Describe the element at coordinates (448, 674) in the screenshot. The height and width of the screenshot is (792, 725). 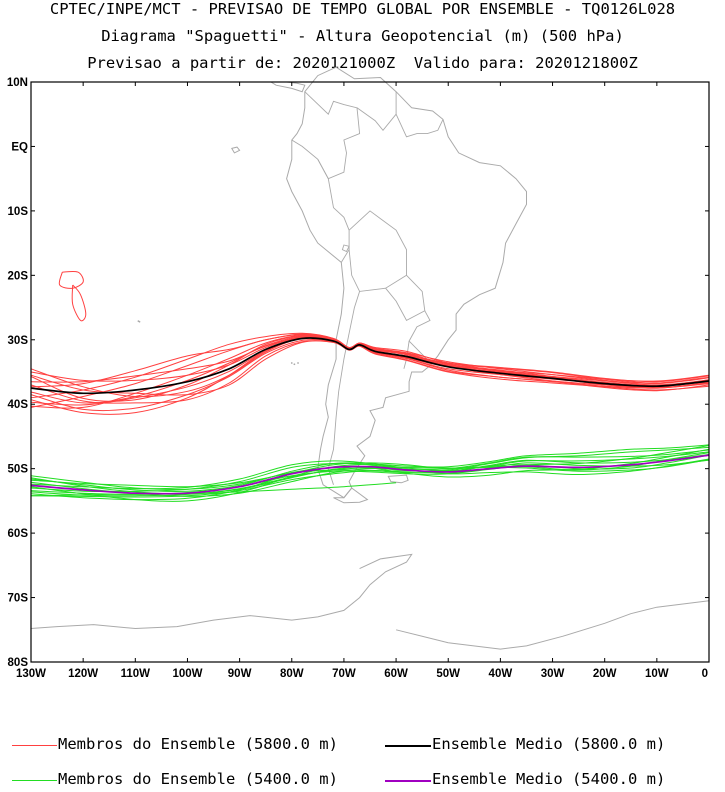
I see `lon-tick-label: 50W` at that location.